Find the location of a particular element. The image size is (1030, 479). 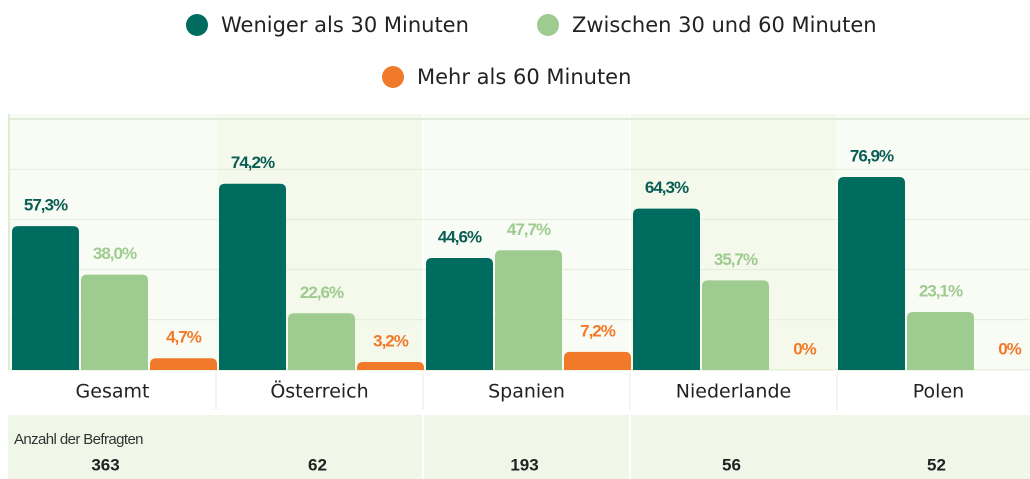

value-label: 4,7% is located at coordinates (184, 337).